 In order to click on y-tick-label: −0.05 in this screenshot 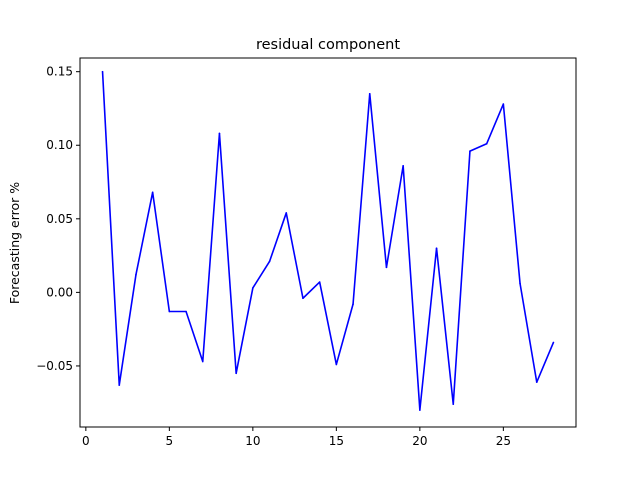, I will do `click(54, 366)`.